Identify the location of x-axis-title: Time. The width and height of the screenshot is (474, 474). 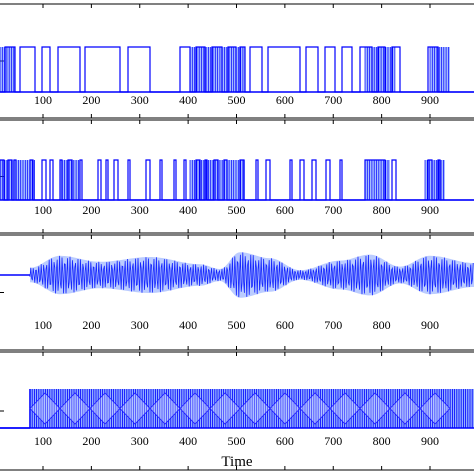
(236, 462).